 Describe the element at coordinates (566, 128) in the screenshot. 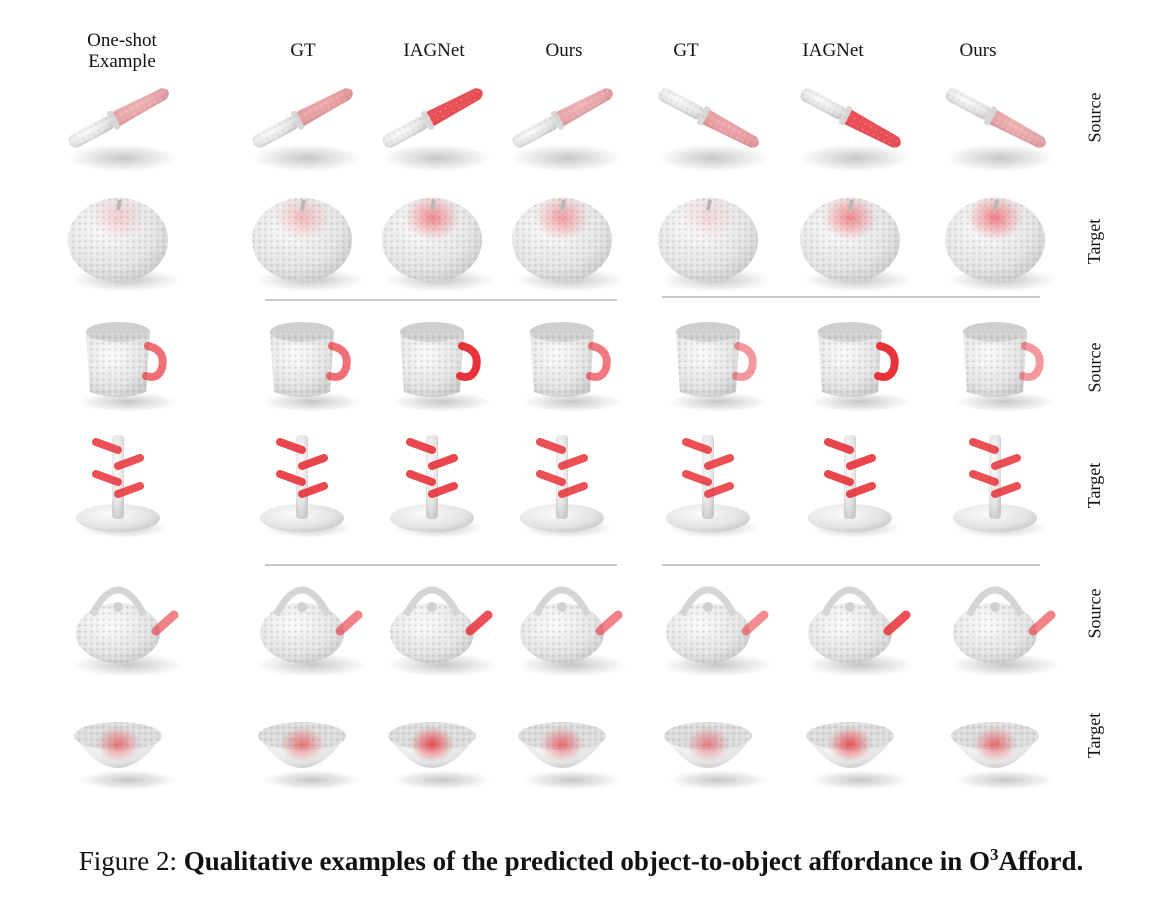

I see `thumbnail-knife-r1-c4` at that location.